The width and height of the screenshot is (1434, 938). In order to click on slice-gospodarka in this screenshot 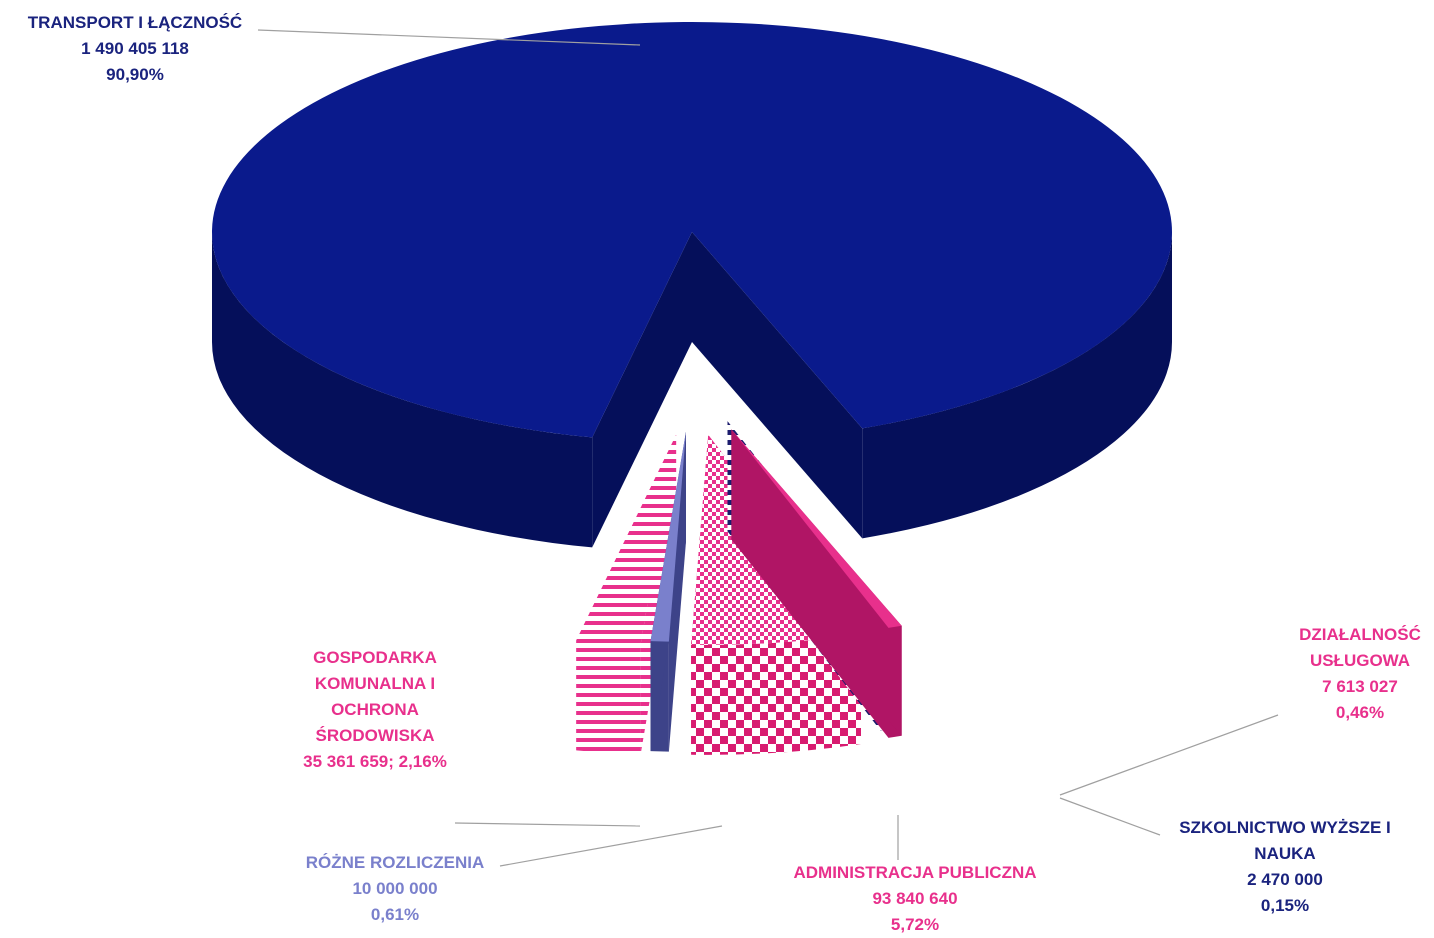, I will do `click(626, 594)`.